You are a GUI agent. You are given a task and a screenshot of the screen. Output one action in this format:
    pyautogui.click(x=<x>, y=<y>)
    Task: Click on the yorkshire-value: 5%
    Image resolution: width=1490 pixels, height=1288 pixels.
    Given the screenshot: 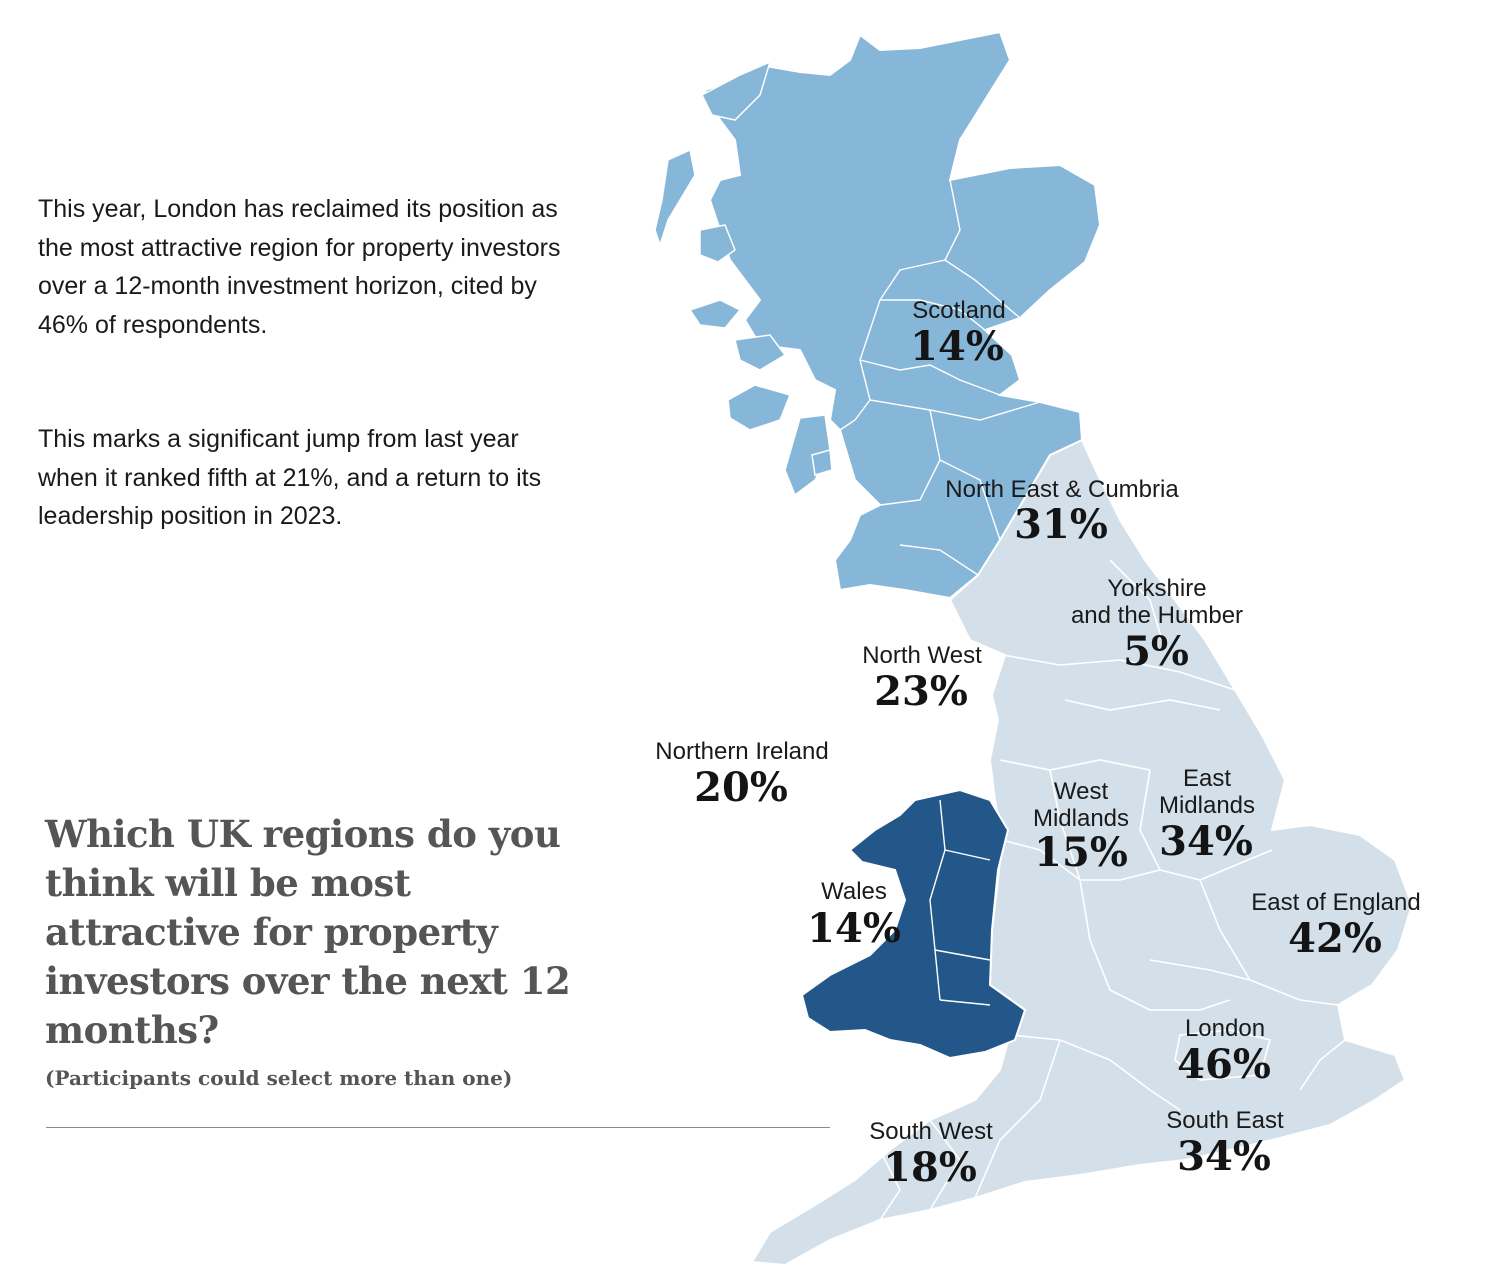 What is the action you would take?
    pyautogui.click(x=1156, y=651)
    